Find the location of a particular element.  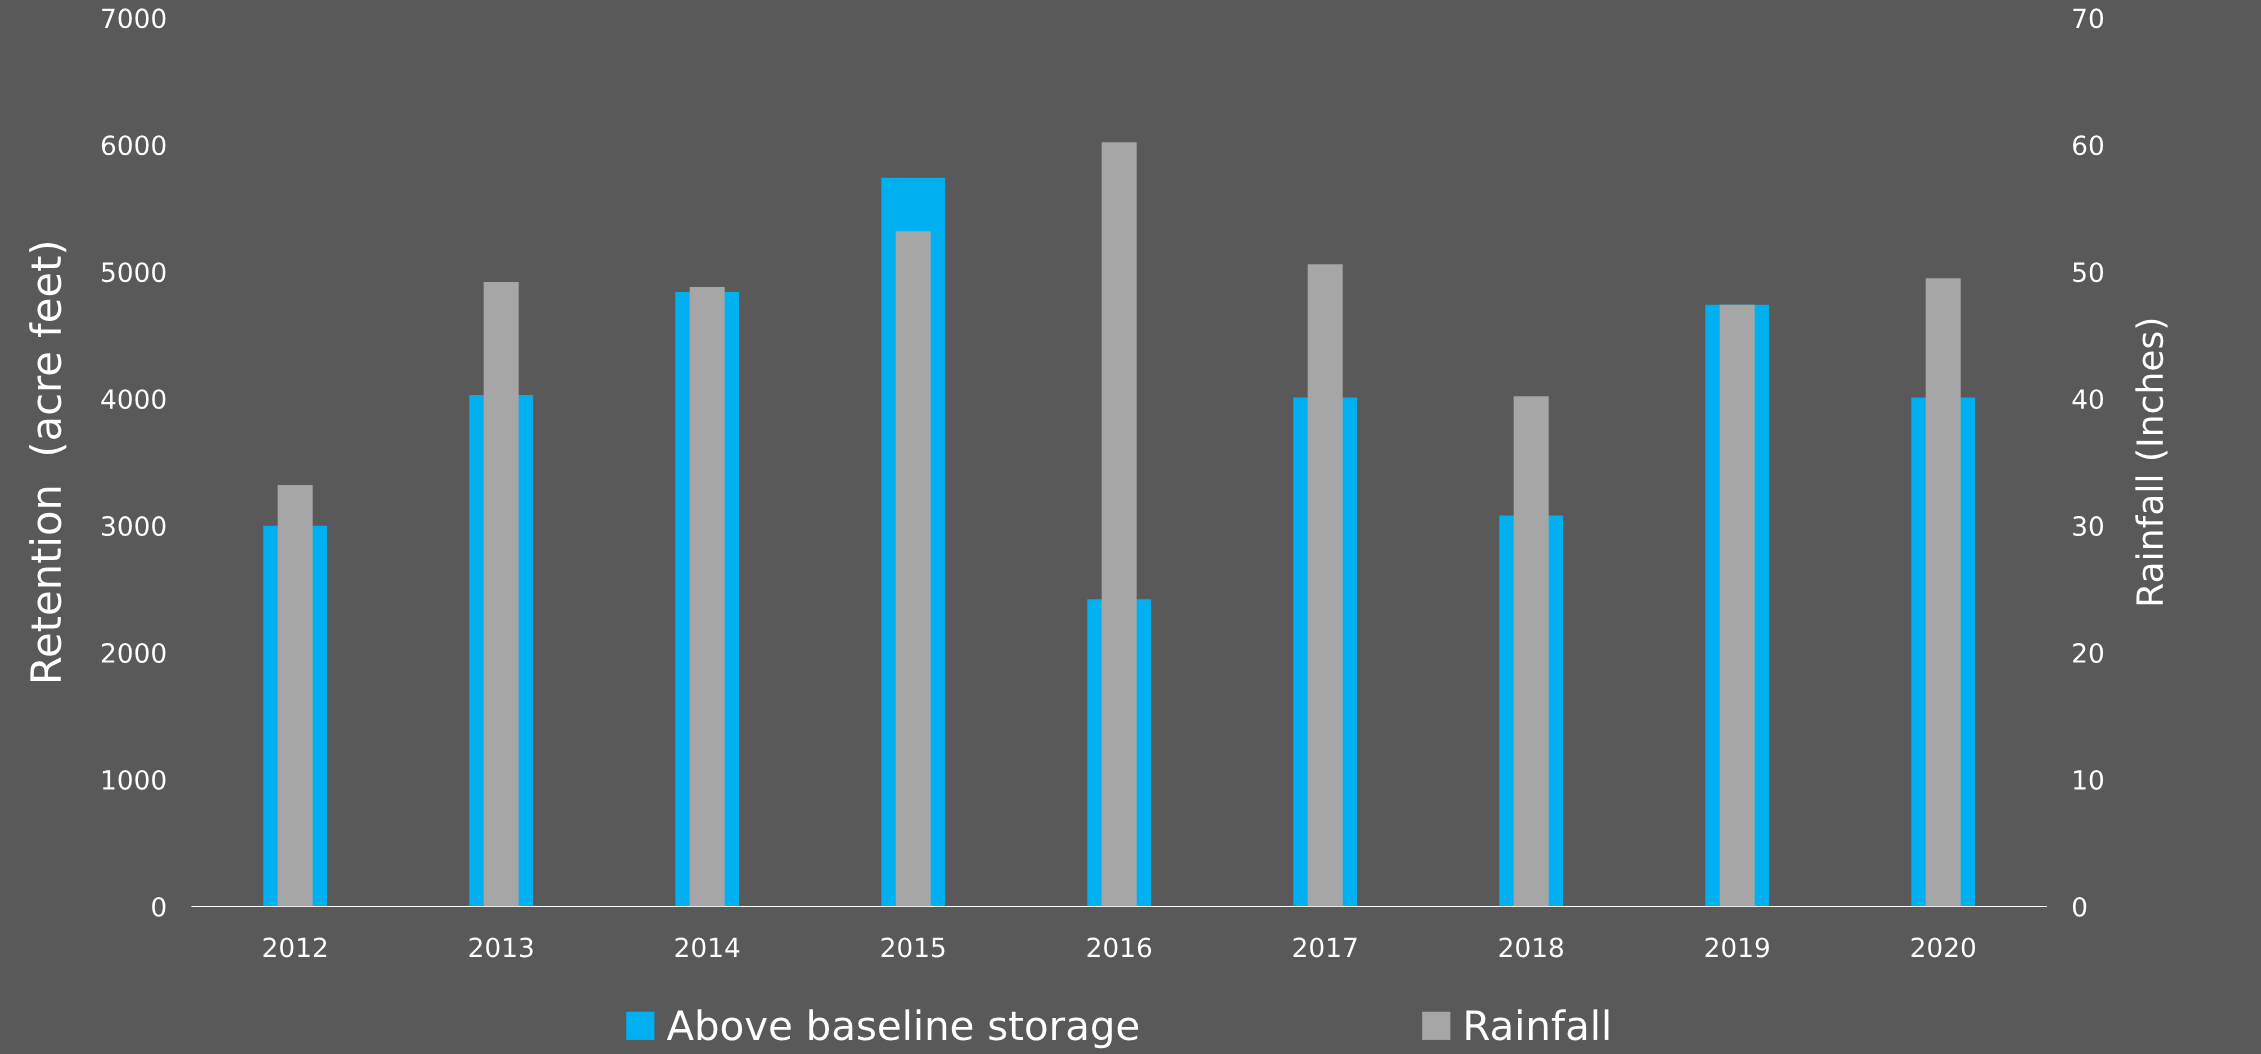

y2-tick-label: 30 is located at coordinates (2088, 526).